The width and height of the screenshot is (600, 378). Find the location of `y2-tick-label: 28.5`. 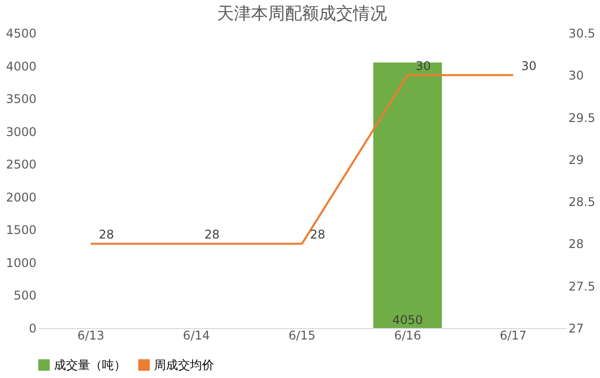

y2-tick-label: 28.5 is located at coordinates (582, 202).